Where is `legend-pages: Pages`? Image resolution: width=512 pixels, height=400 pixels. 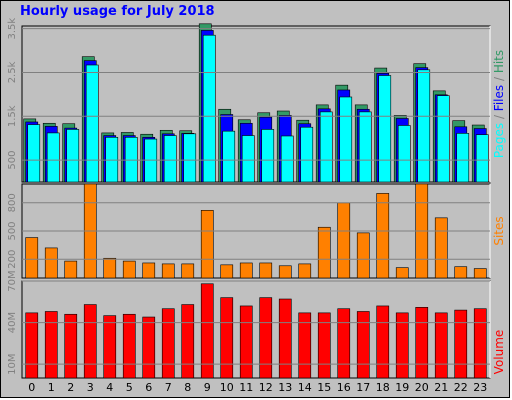 legend-pages: Pages is located at coordinates (499, 140).